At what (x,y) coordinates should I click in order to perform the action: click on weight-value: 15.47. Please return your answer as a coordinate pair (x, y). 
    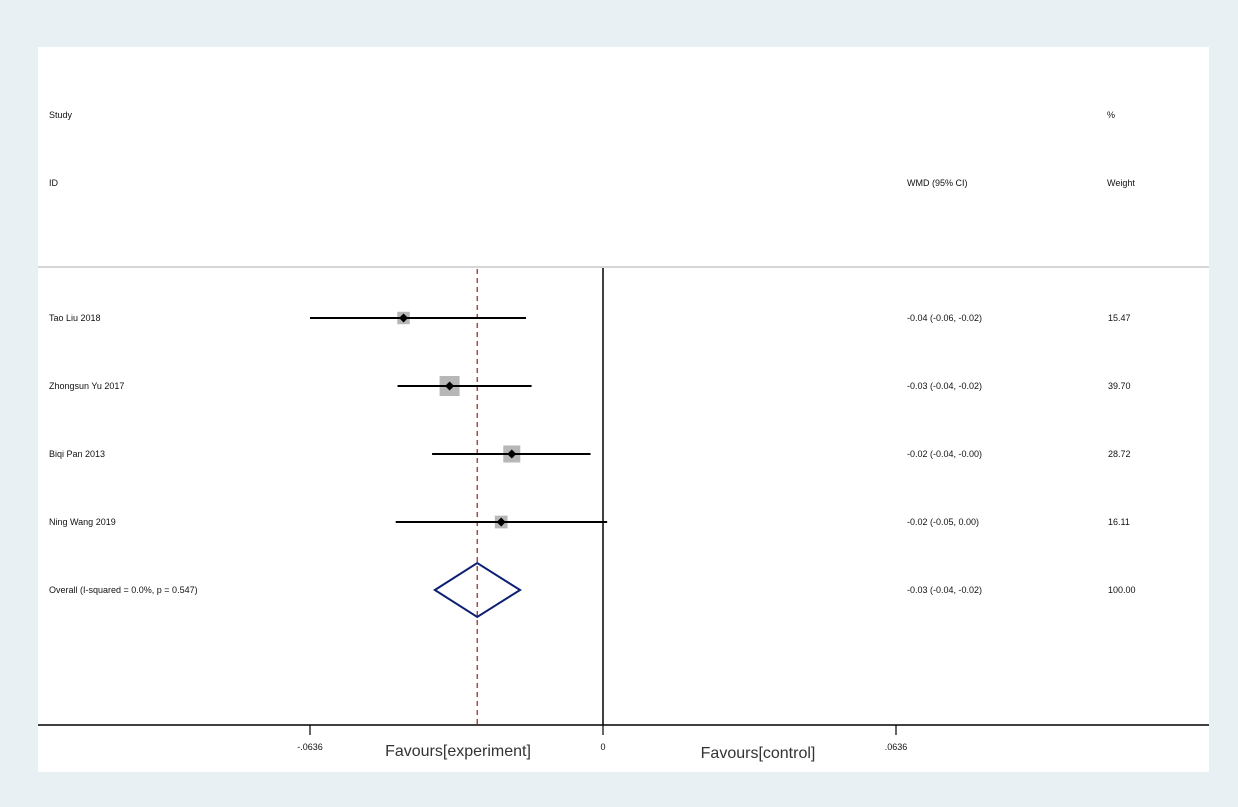
    Looking at the image, I should click on (1119, 318).